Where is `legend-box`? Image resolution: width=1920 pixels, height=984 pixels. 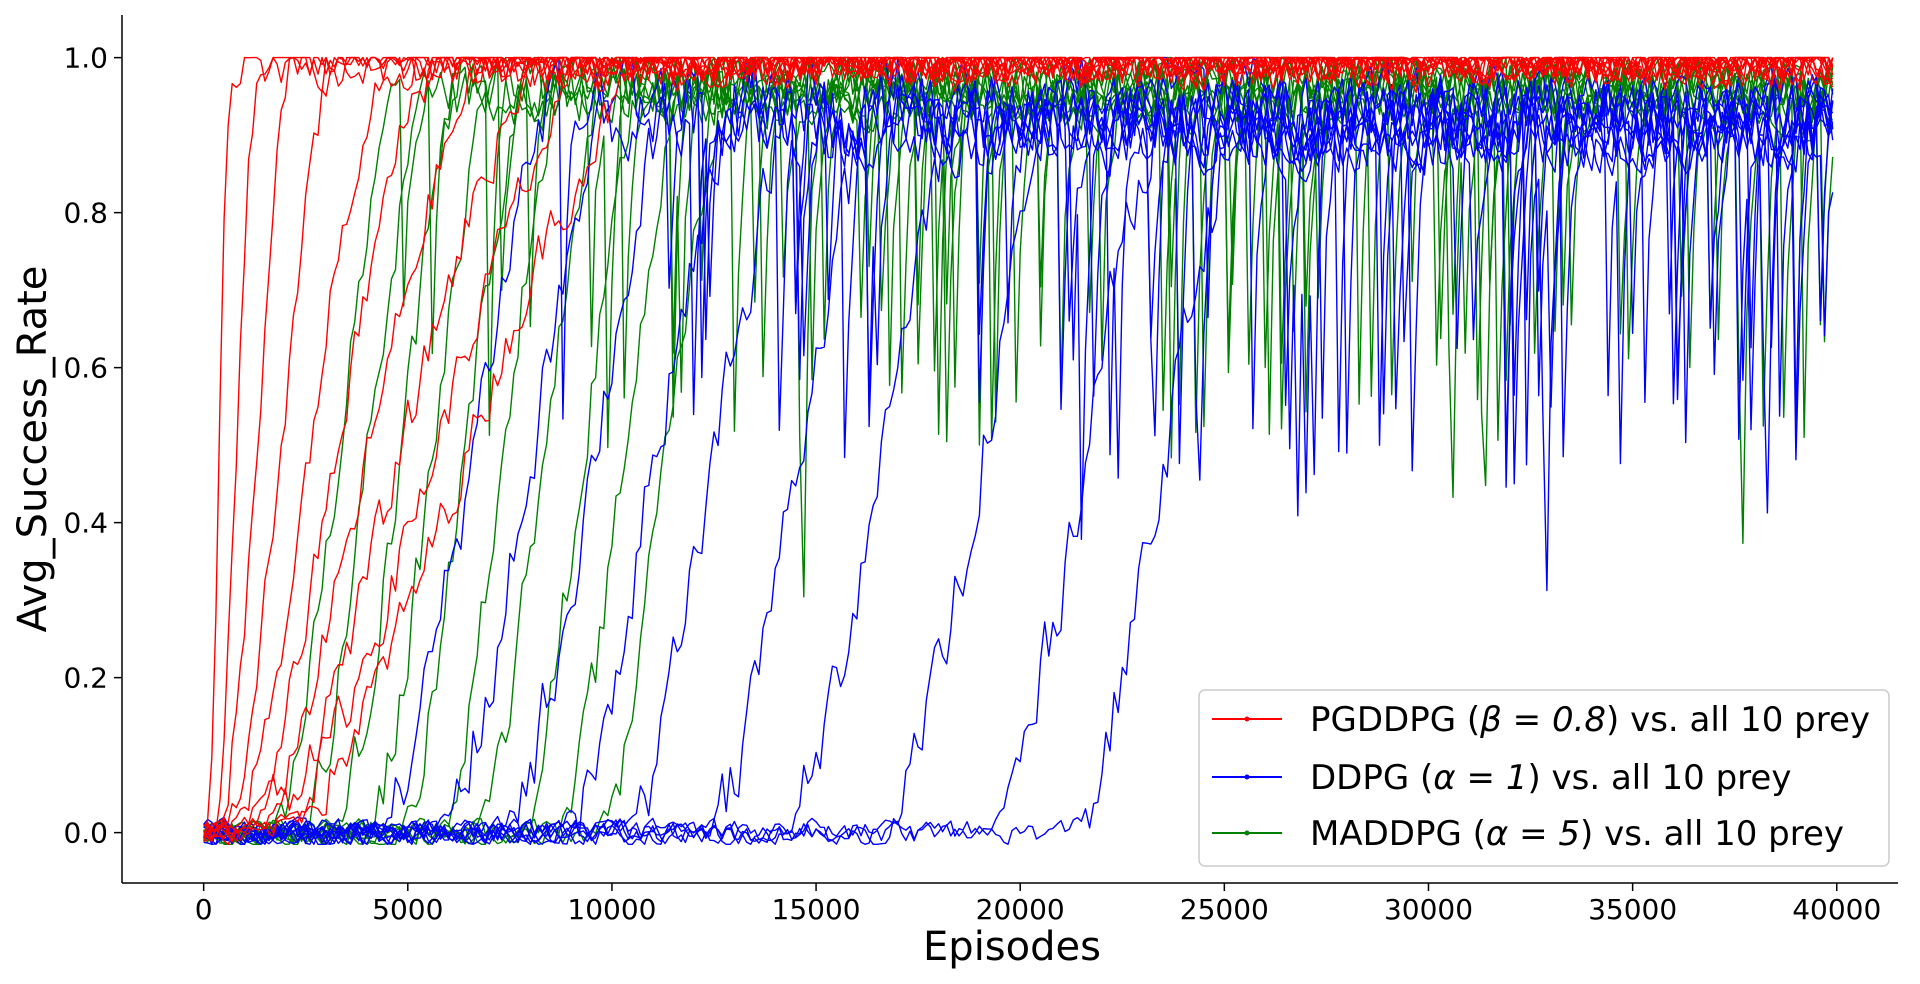 legend-box is located at coordinates (1544, 778).